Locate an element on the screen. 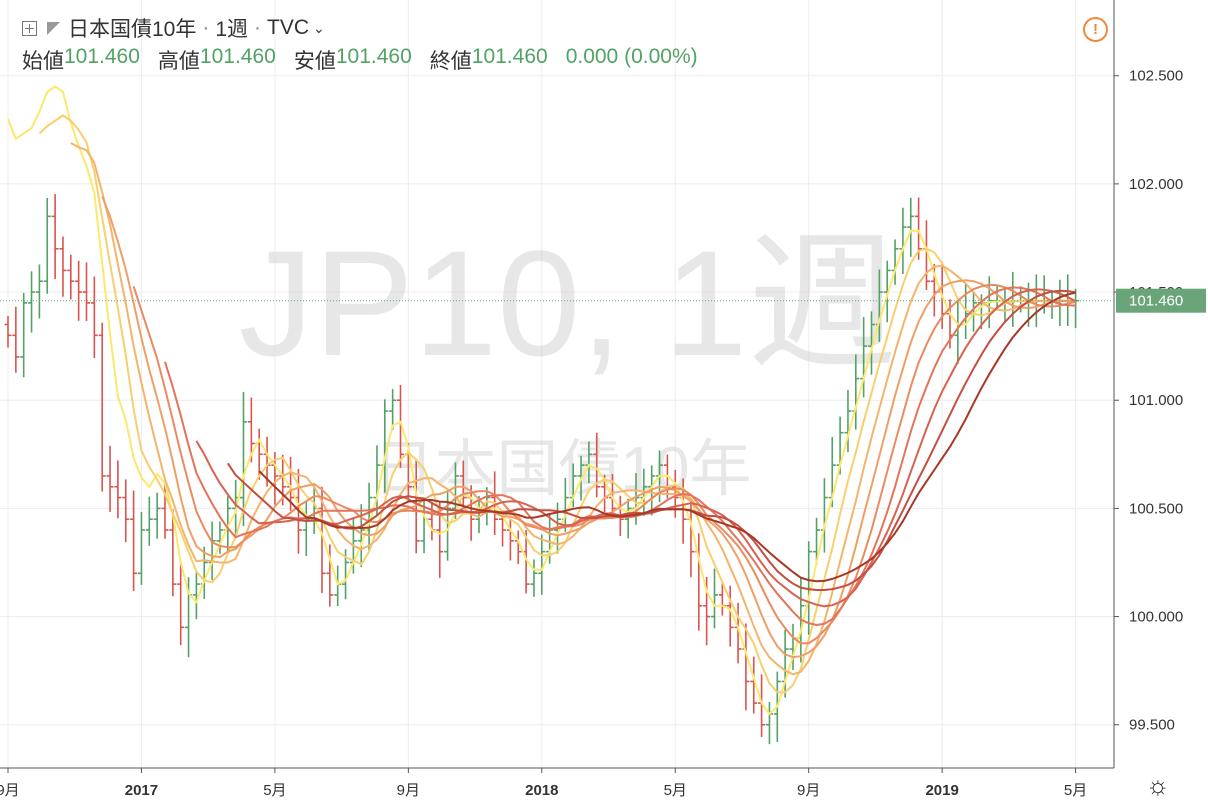  y-tick-label: 100.500 is located at coordinates (1156, 508).